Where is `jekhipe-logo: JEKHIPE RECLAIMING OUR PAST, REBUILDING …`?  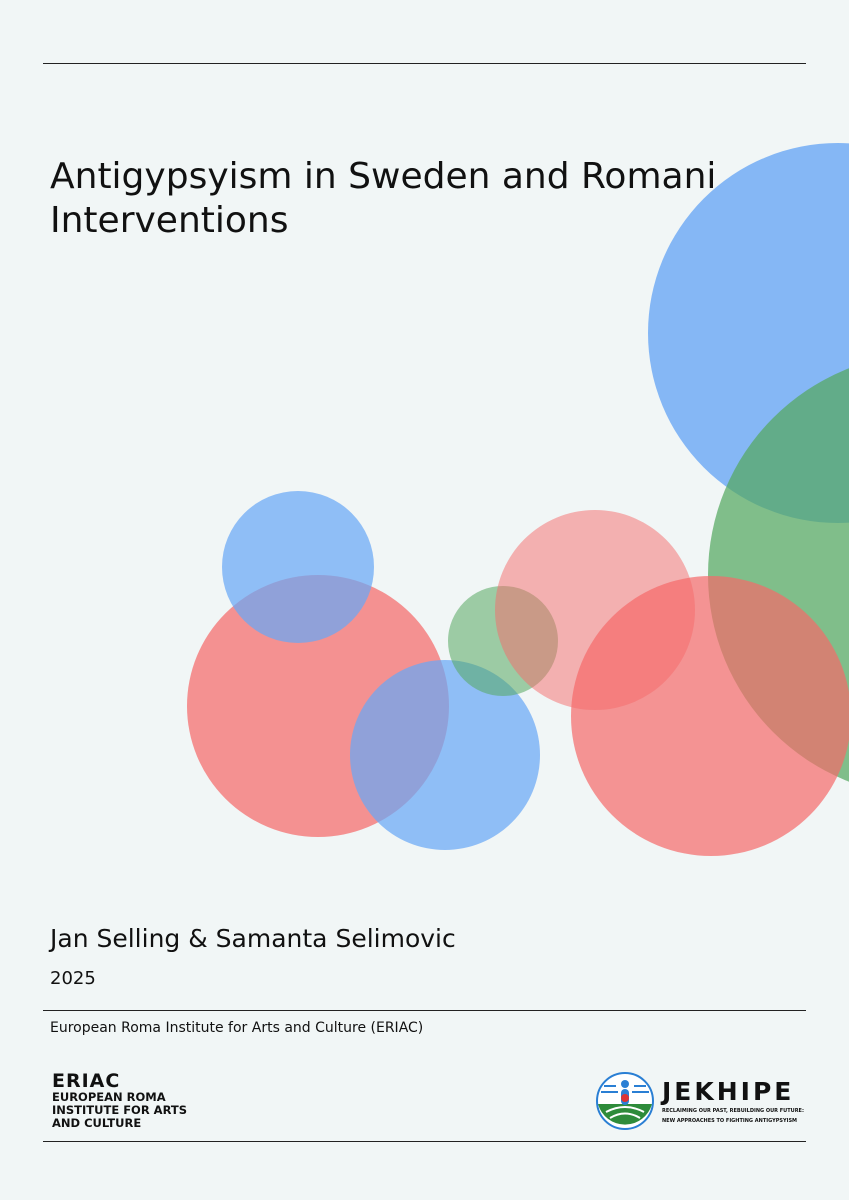
jekhipe-logo: JEKHIPE RECLAIMING OUR PAST, REBUILDING … is located at coordinates (700, 1101).